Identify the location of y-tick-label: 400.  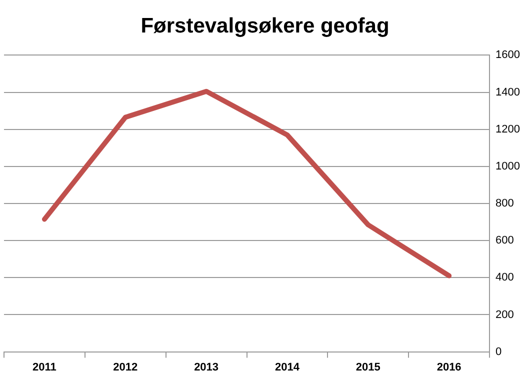
(505, 278).